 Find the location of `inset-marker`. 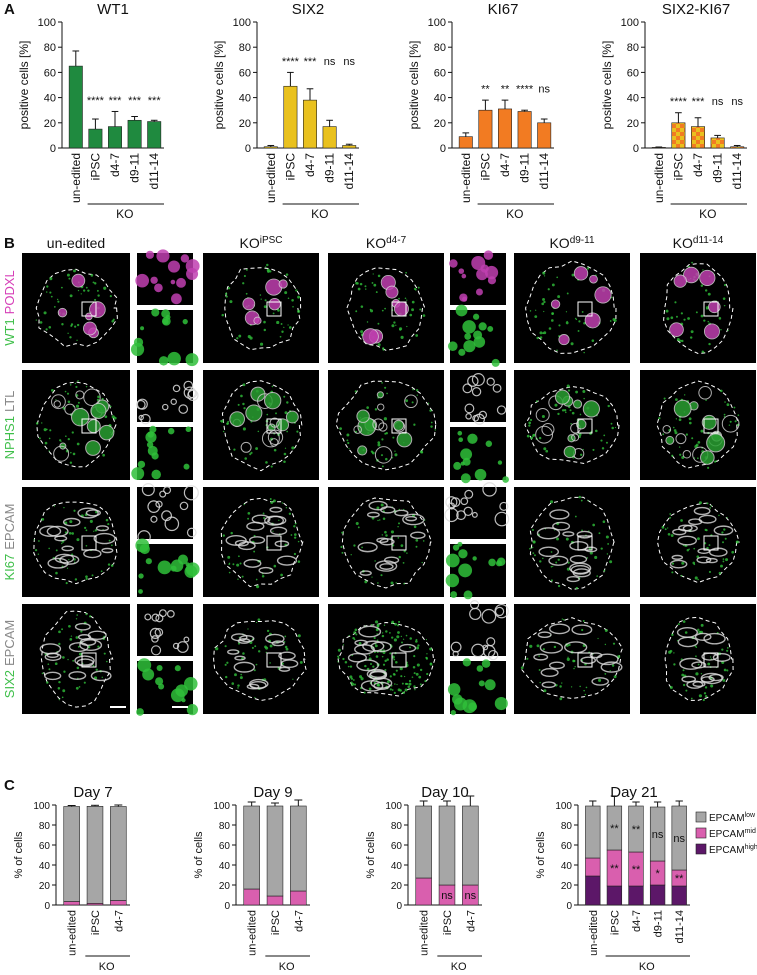

inset-marker is located at coordinates (399, 309).